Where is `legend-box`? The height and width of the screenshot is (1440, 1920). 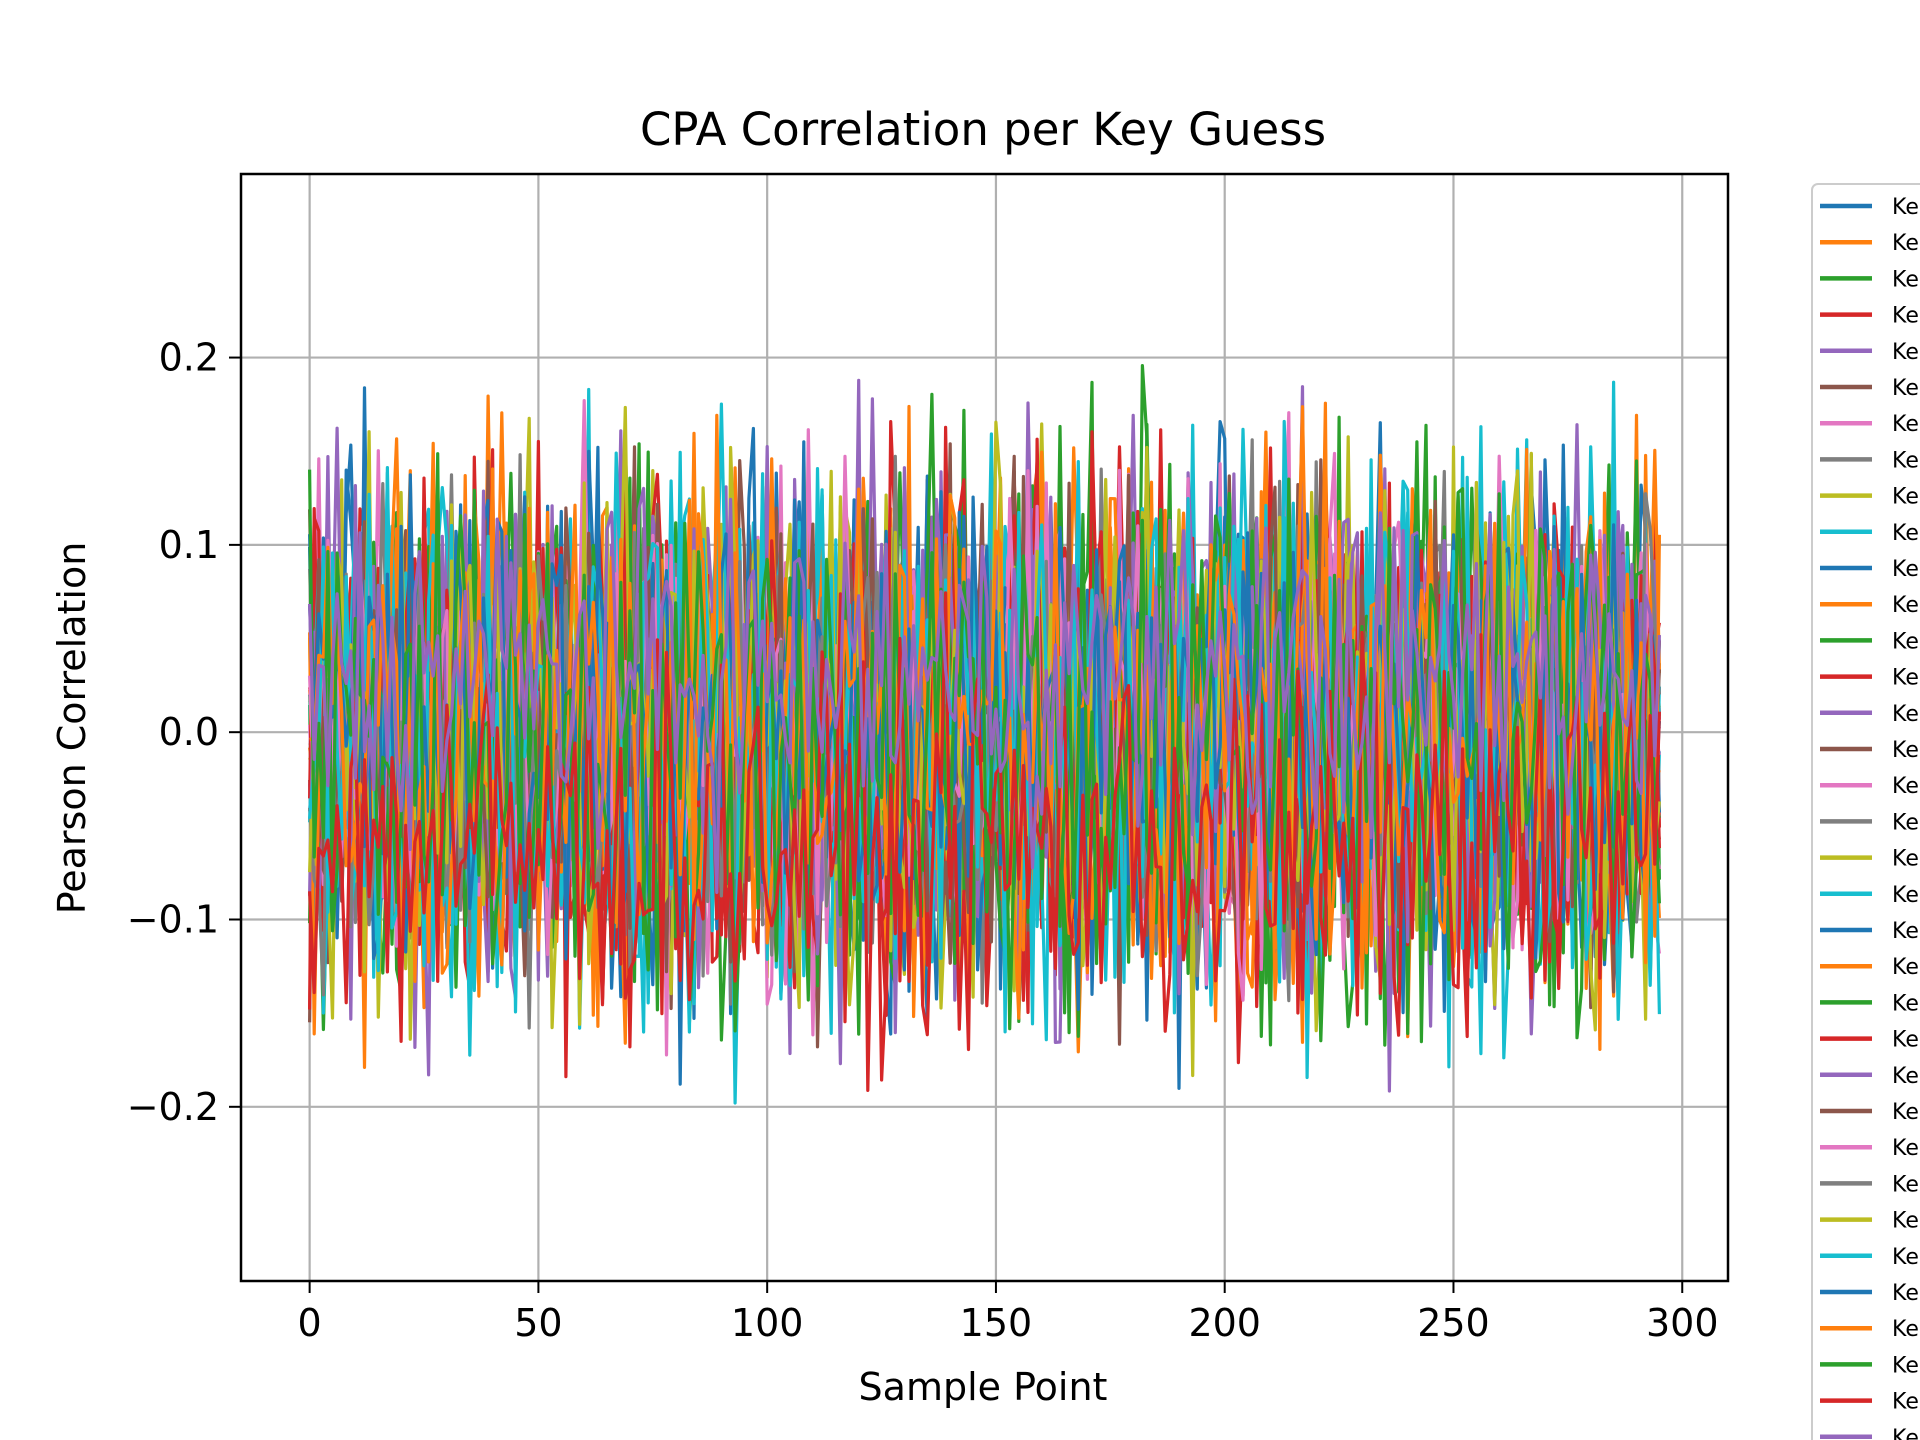
legend-box is located at coordinates (1865, 811).